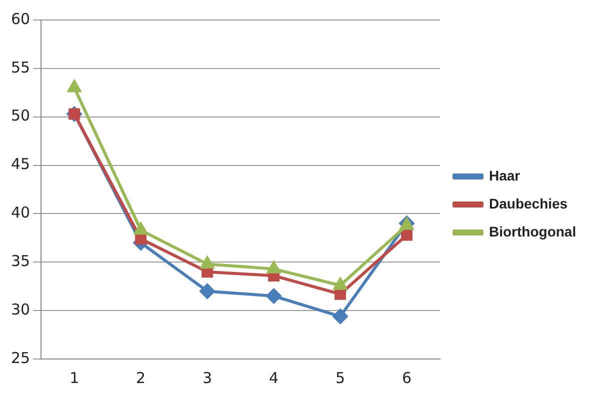  I want to click on y-tick-label: 45, so click(20, 164).